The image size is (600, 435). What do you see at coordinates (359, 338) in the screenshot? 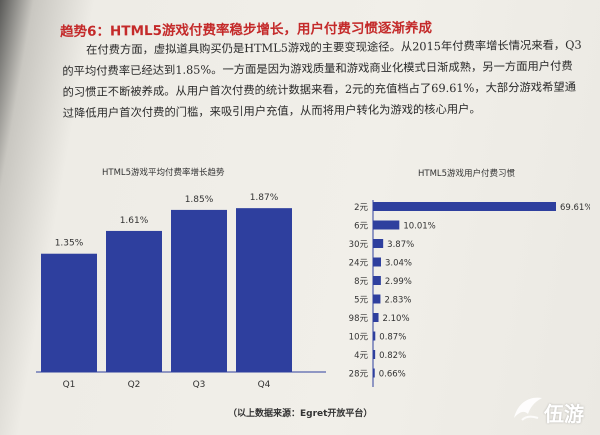
I see `right-chart-category-label: 10元` at bounding box center [359, 338].